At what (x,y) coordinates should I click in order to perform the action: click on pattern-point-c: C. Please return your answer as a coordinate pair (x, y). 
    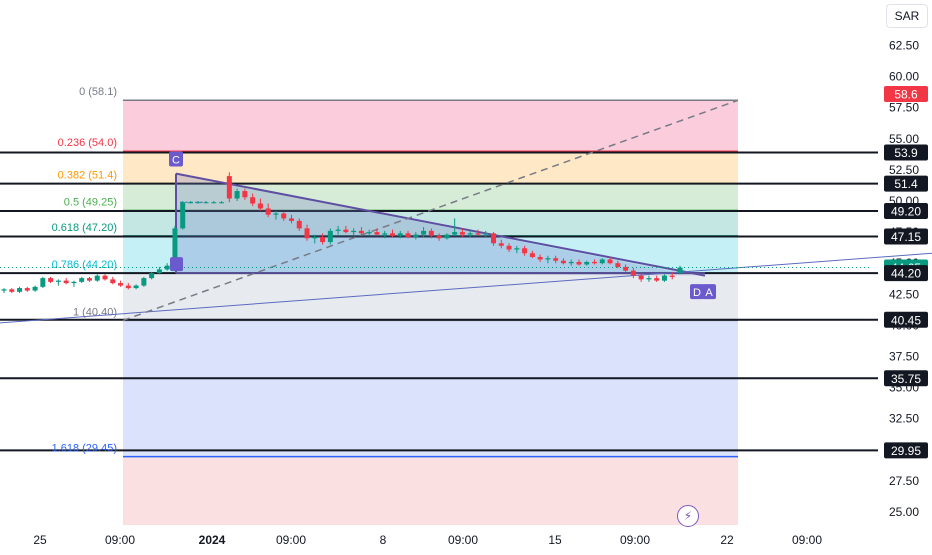
    Looking at the image, I should click on (176, 159).